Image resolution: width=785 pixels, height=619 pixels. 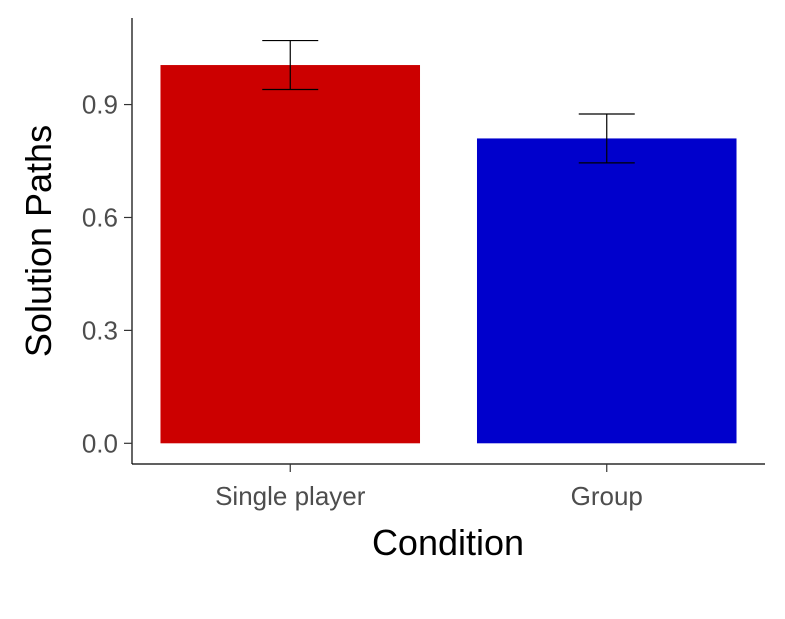 What do you see at coordinates (448, 101) in the screenshot?
I see `error-bars-group` at bounding box center [448, 101].